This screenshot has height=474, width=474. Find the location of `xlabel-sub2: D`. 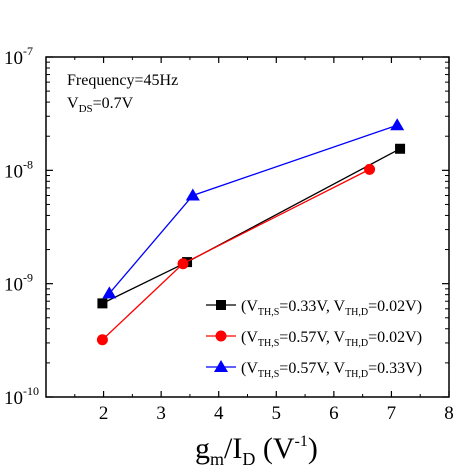

xlabel-sub2: D is located at coordinates (248, 459).